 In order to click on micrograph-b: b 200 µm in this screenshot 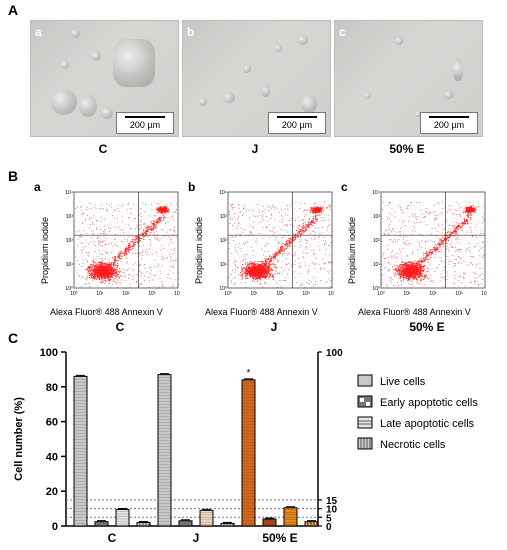, I will do `click(256, 78)`.